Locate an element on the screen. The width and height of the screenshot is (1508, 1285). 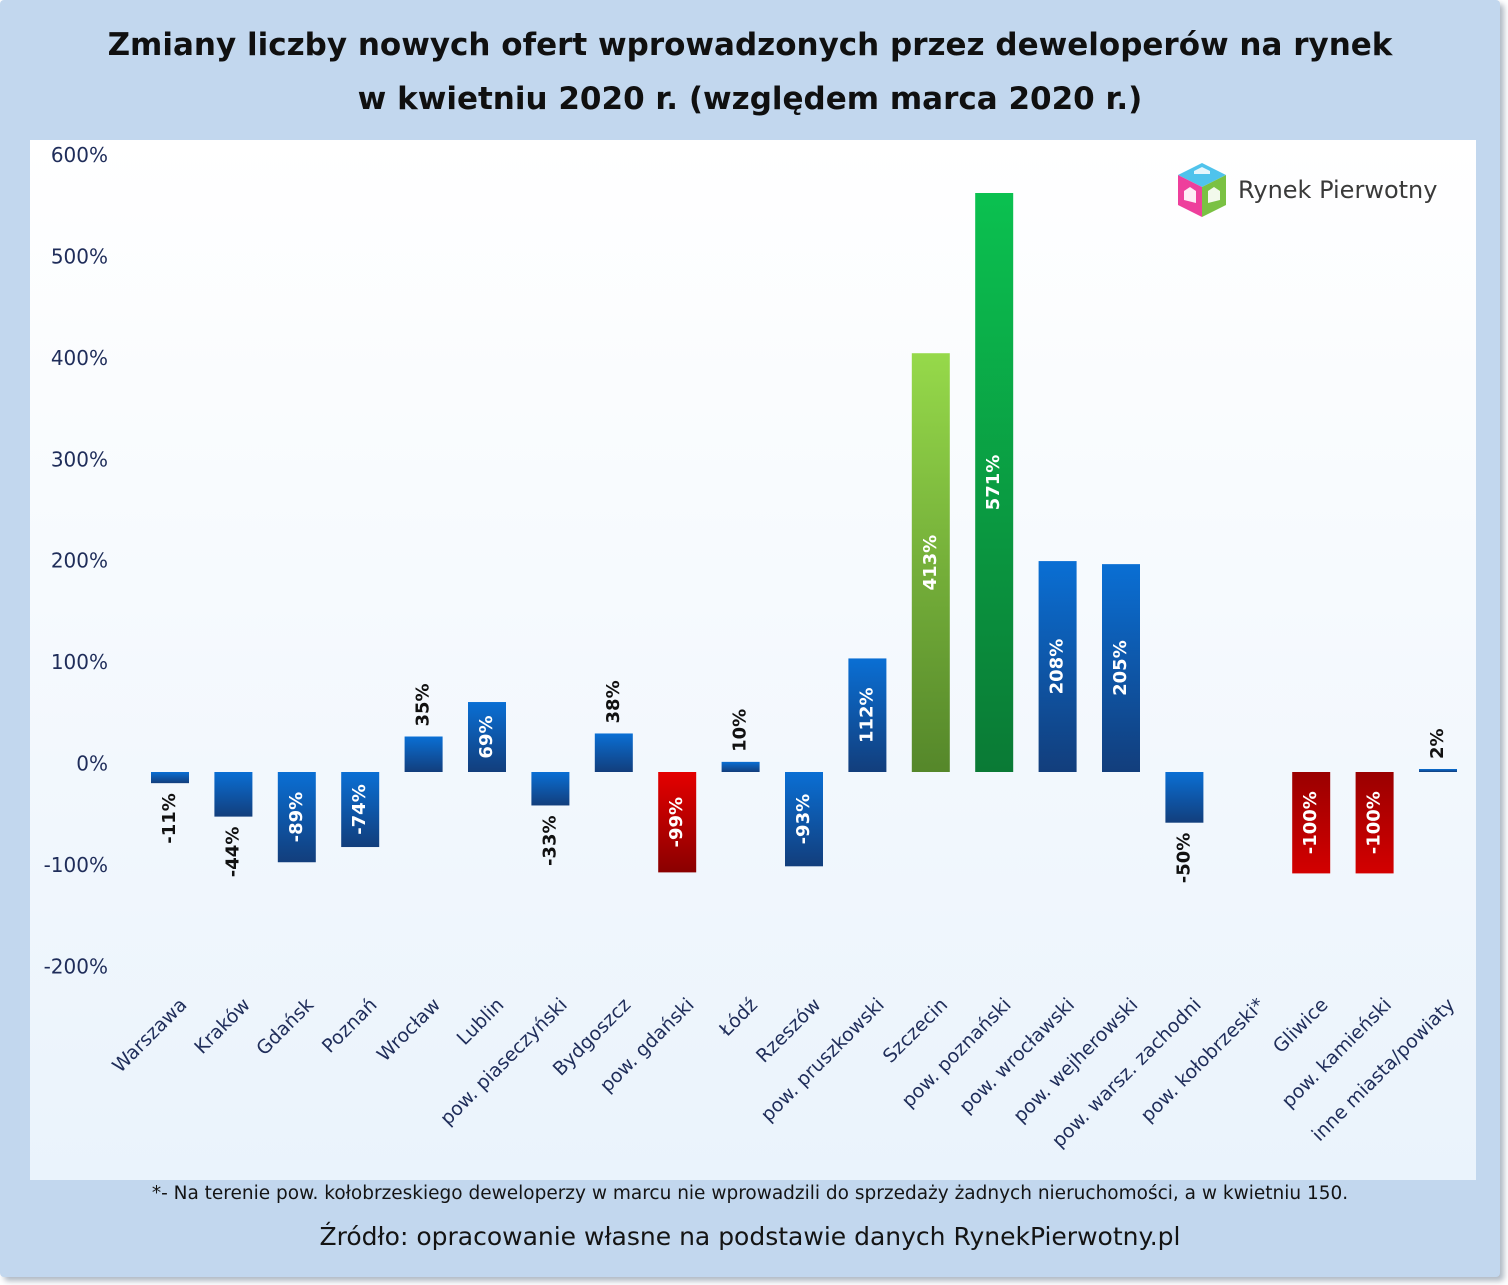
data-label: 205% is located at coordinates (1120, 668).